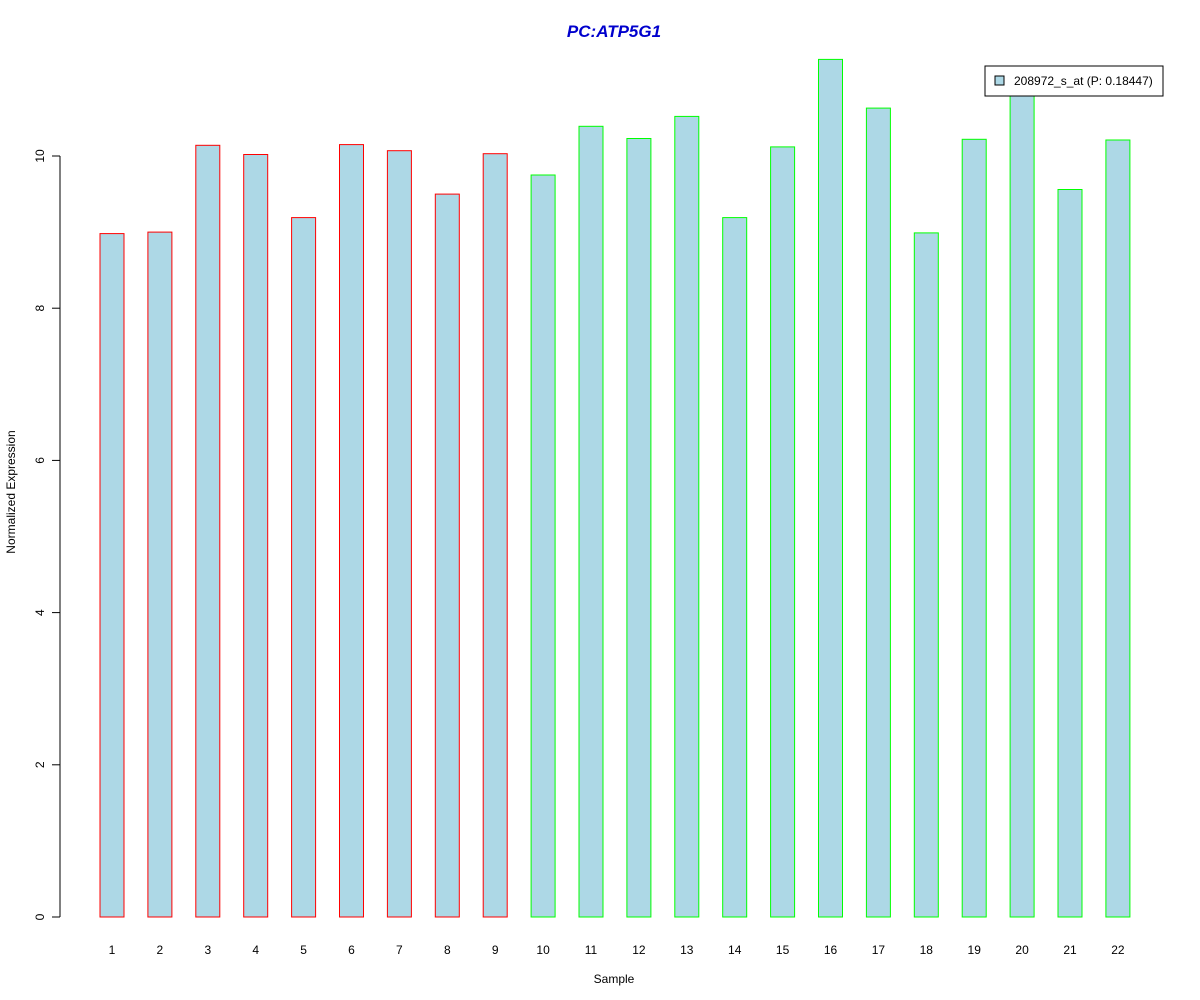 This screenshot has width=1200, height=1000. What do you see at coordinates (1070, 950) in the screenshot?
I see `x-axis-tick-label: 21` at bounding box center [1070, 950].